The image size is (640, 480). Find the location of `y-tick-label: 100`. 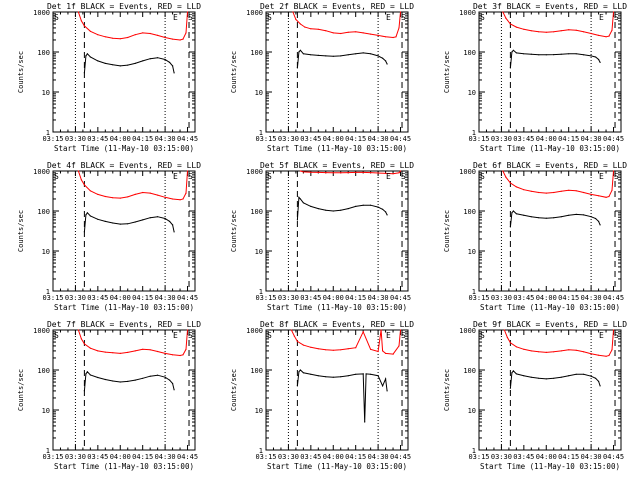

y-tick-label: 100 is located at coordinates (43, 212).